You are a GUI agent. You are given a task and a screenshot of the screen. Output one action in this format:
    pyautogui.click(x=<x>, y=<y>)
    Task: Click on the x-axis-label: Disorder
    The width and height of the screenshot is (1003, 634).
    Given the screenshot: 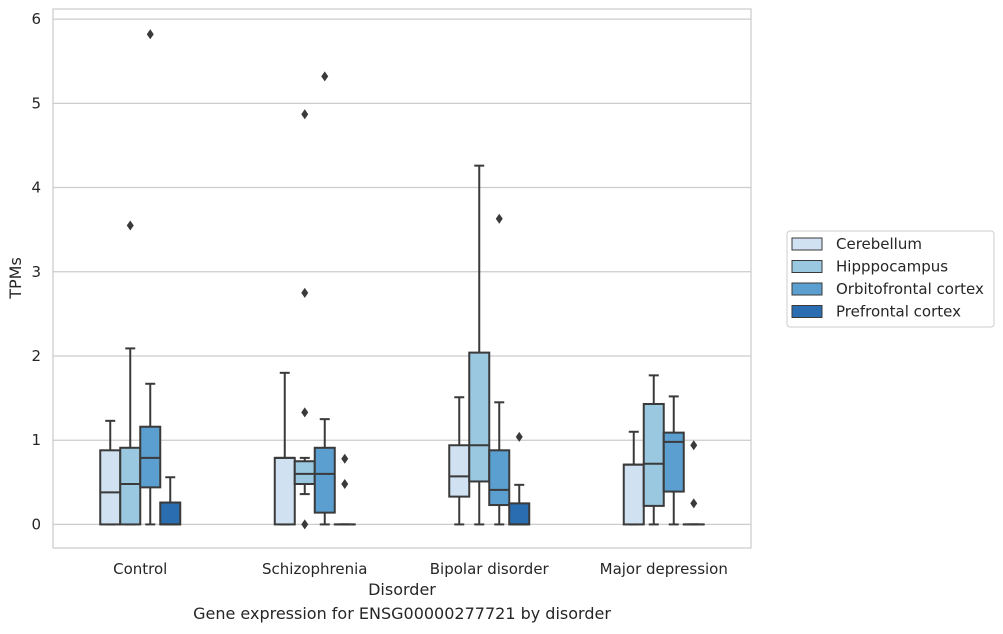 What is the action you would take?
    pyautogui.click(x=402, y=589)
    